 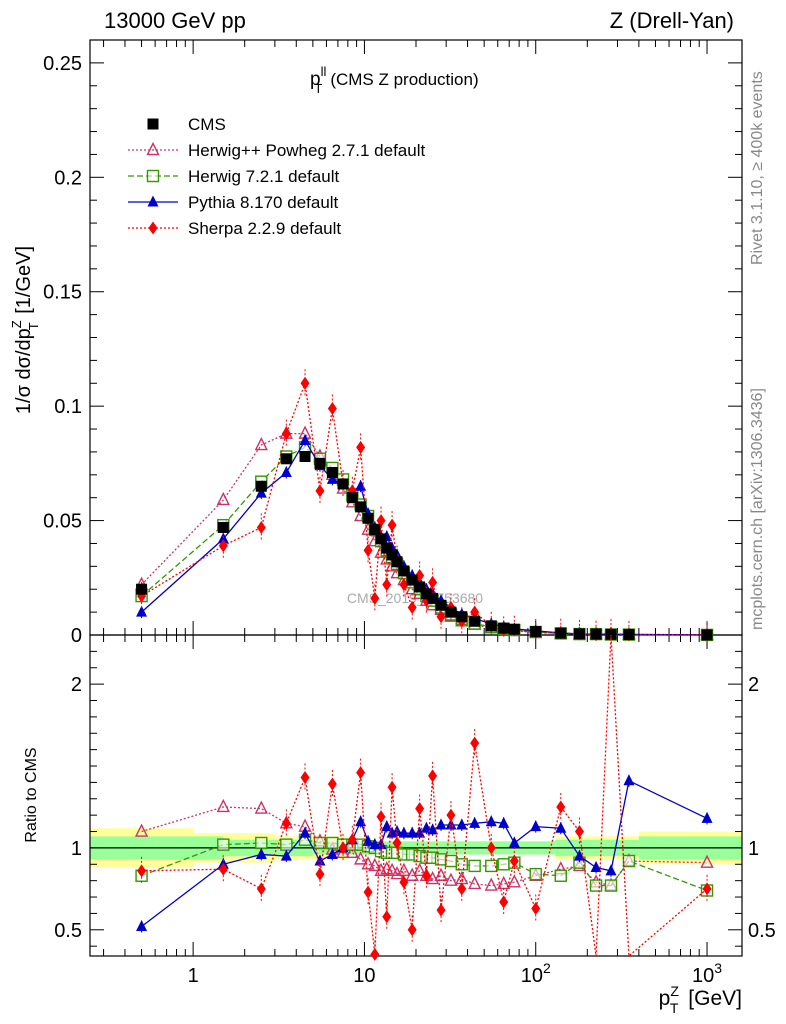 I want to click on legend-label-sherpa: Sherpa 2.2.9 default, so click(x=264, y=228).